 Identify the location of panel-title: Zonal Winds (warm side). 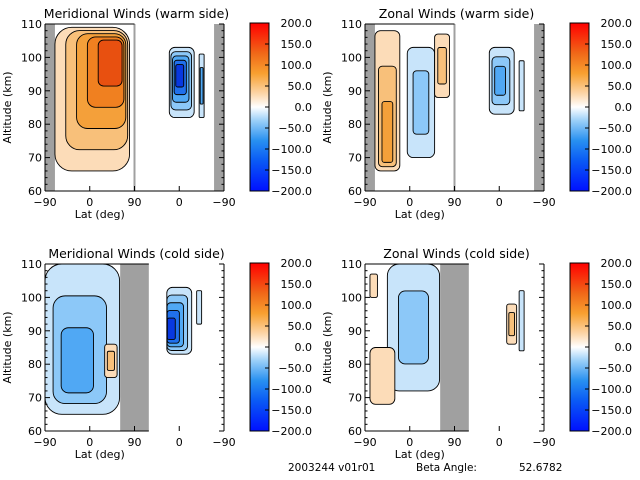
(456, 13).